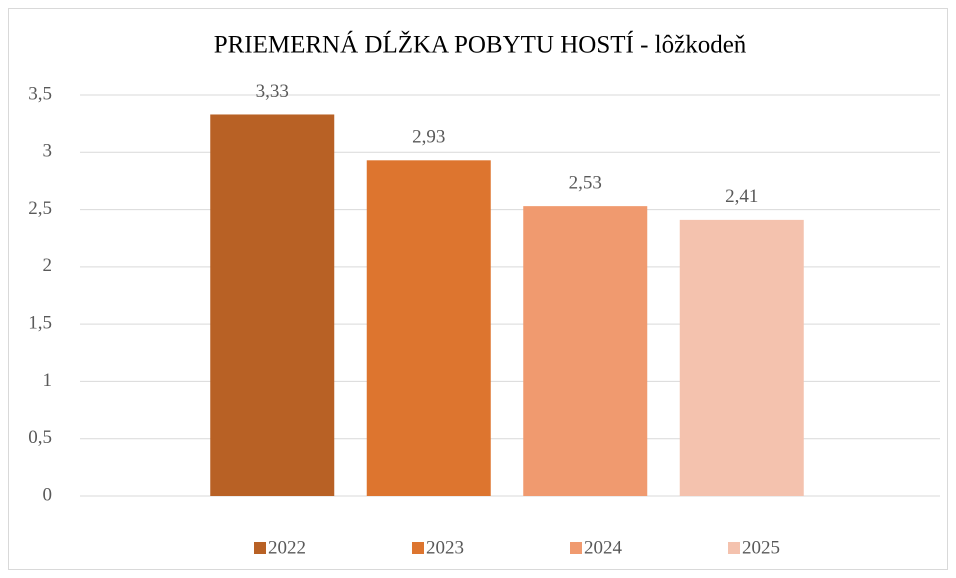 The height and width of the screenshot is (578, 956). I want to click on legend-label: 2025, so click(761, 547).